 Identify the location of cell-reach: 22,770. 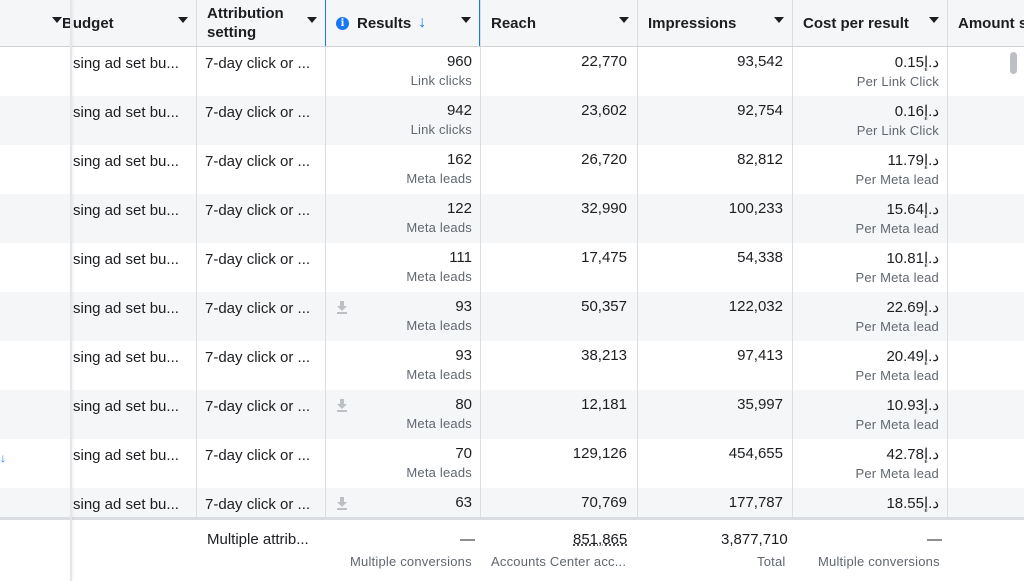
(604, 61).